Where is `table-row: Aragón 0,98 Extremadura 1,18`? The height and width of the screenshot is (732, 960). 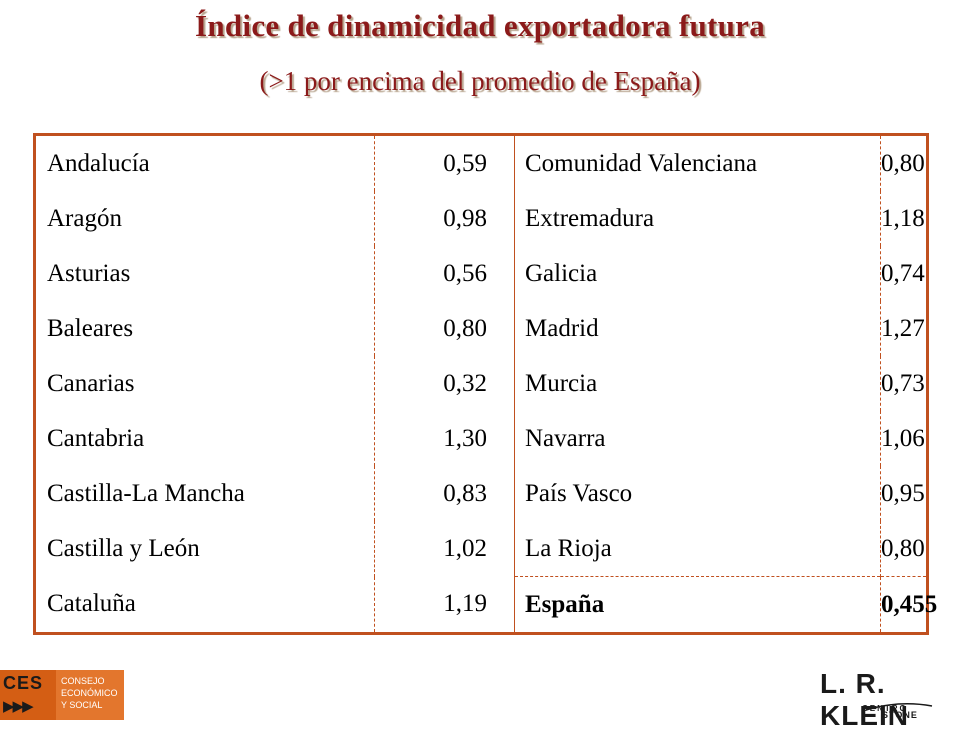 table-row: Aragón 0,98 Extremadura 1,18 is located at coordinates (481, 218).